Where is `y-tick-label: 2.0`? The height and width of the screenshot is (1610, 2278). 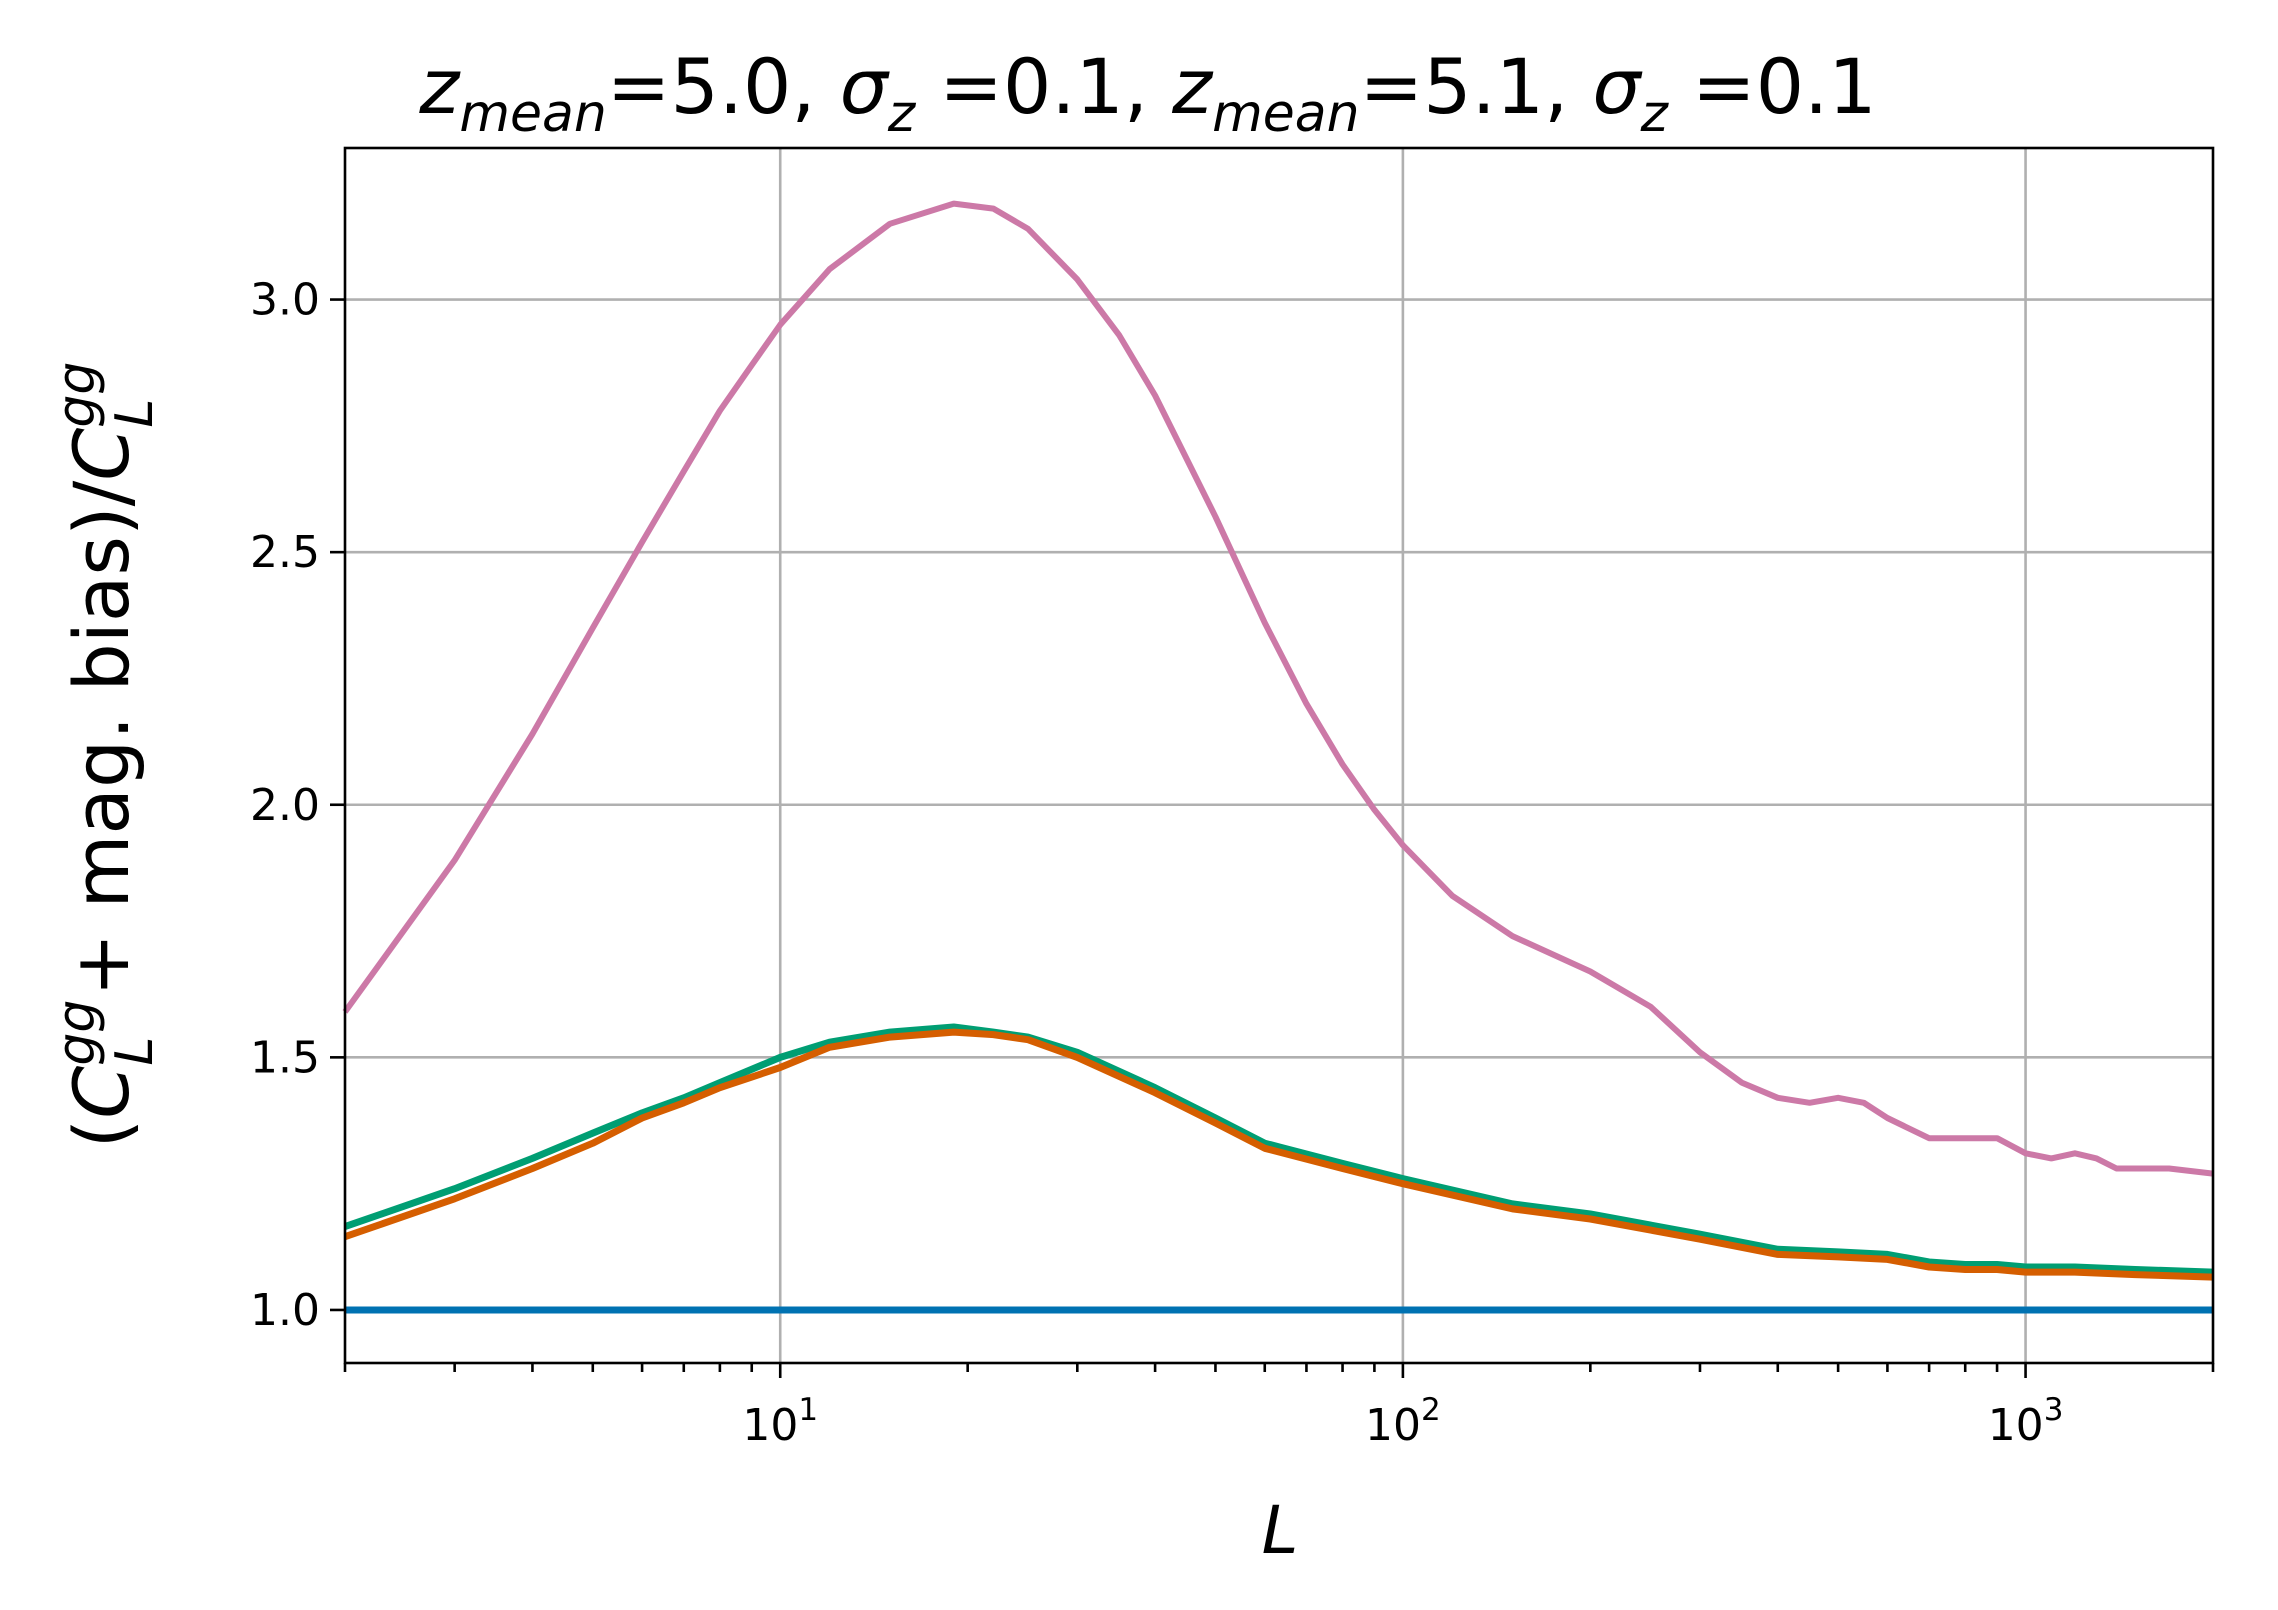 y-tick-label: 2.0 is located at coordinates (285, 805).